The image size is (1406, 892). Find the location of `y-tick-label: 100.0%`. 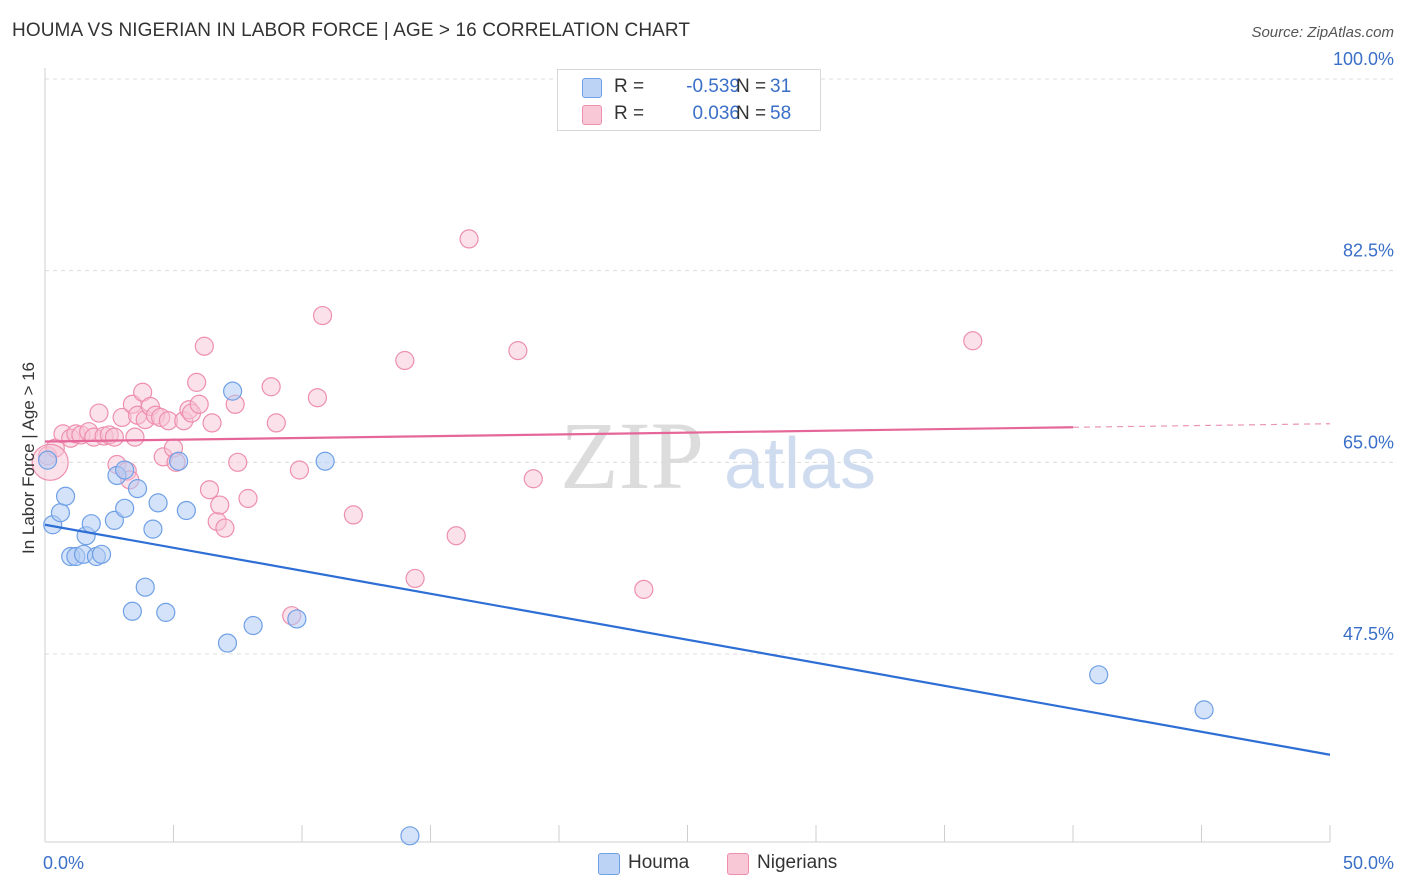

y-tick-label: 100.0% is located at coordinates (1363, 59).